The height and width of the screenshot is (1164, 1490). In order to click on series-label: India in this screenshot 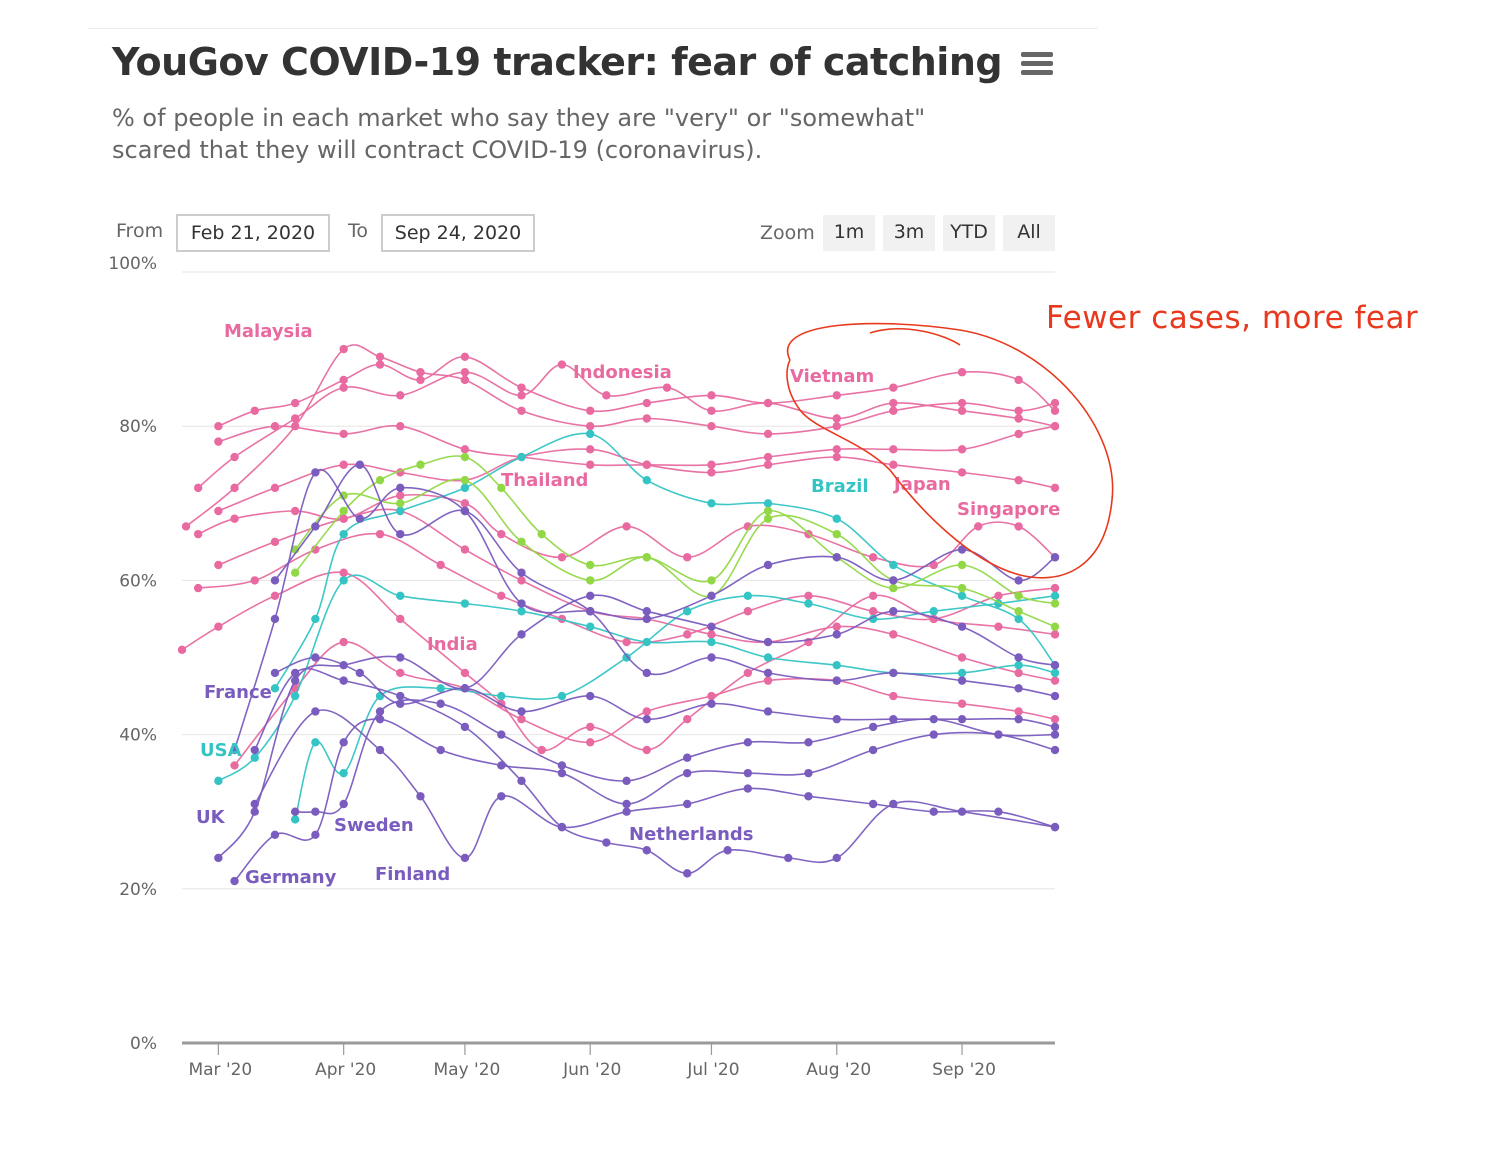, I will do `click(452, 644)`.